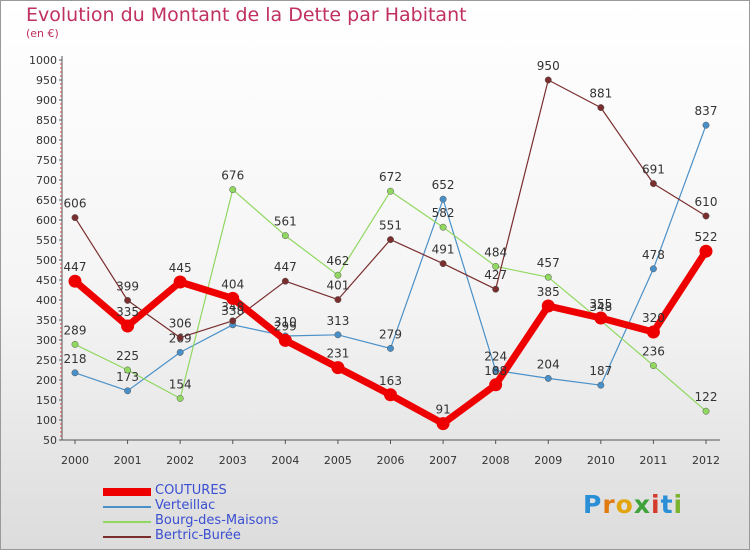  I want to click on data-label: 610, so click(706, 202).